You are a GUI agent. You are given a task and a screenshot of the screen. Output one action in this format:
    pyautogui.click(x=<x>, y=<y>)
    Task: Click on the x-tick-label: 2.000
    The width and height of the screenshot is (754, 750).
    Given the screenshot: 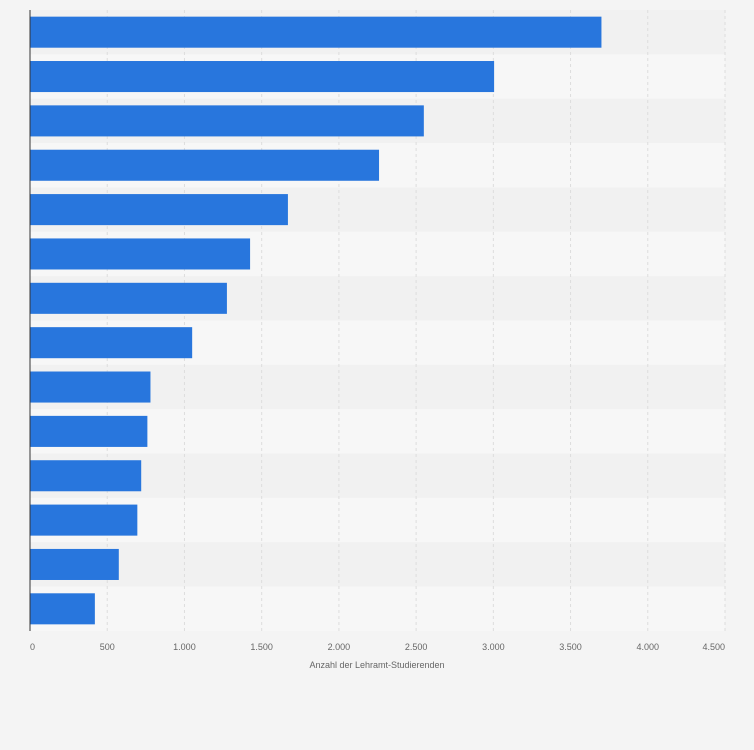 What is the action you would take?
    pyautogui.click(x=339, y=647)
    